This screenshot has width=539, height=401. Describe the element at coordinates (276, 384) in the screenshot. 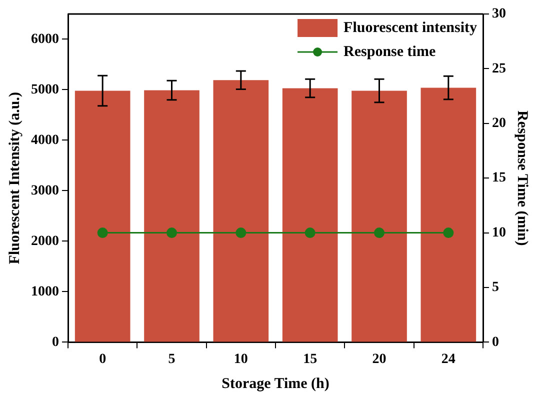

I see `x-axis-title: Storage Time (h)` at that location.